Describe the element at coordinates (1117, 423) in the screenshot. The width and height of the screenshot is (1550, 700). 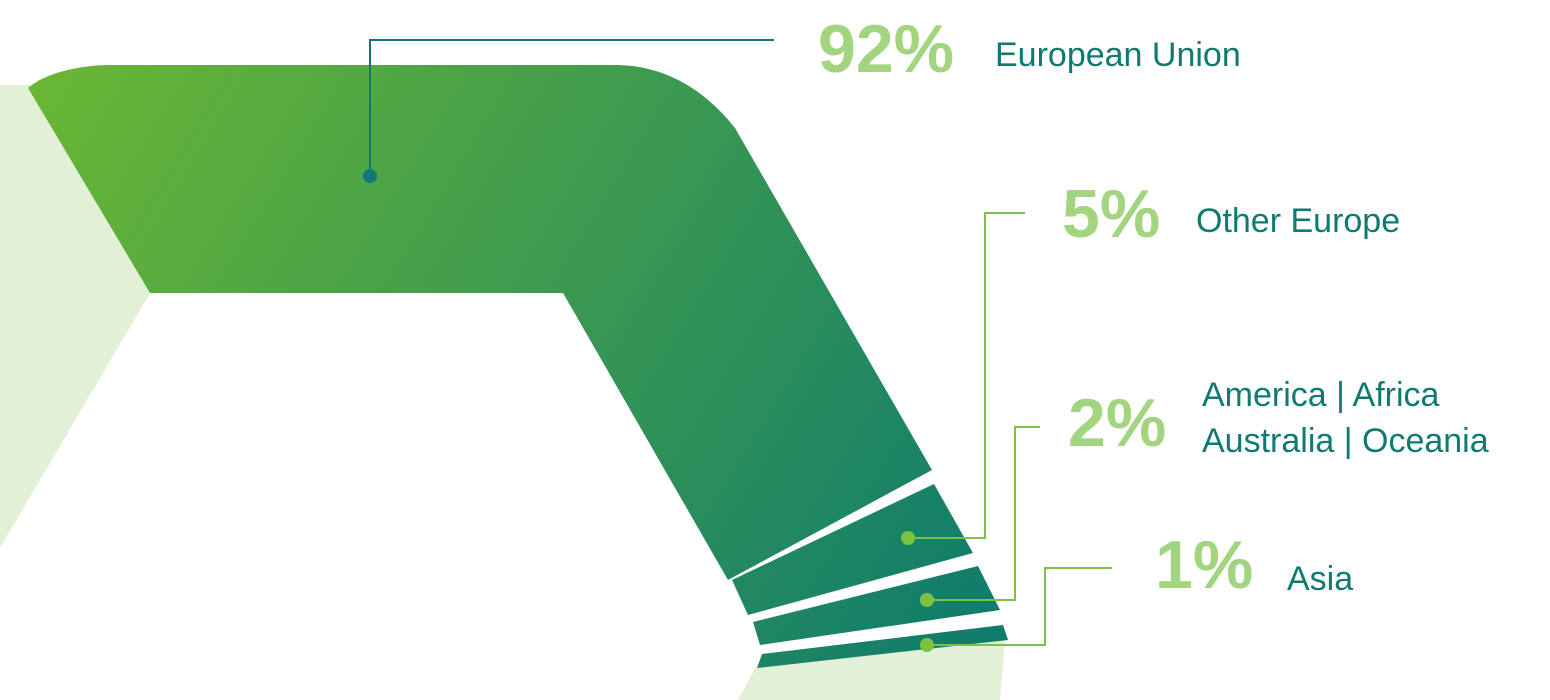
I see `percent-label-america-africa-australia-oceania: 2%` at that location.